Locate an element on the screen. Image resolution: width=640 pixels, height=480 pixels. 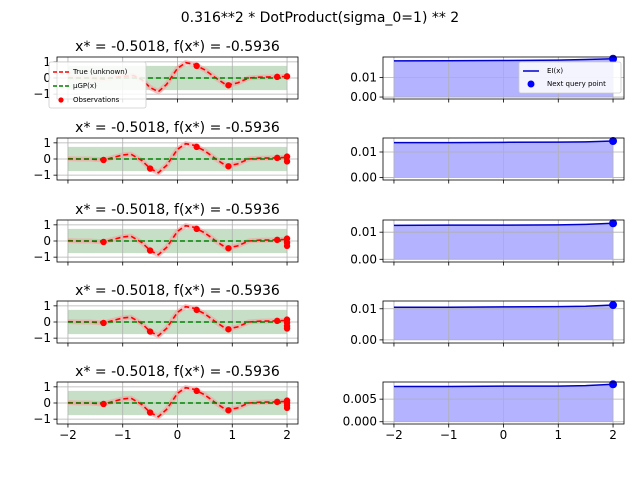
legend-next-point-swatch is located at coordinates (531, 84).